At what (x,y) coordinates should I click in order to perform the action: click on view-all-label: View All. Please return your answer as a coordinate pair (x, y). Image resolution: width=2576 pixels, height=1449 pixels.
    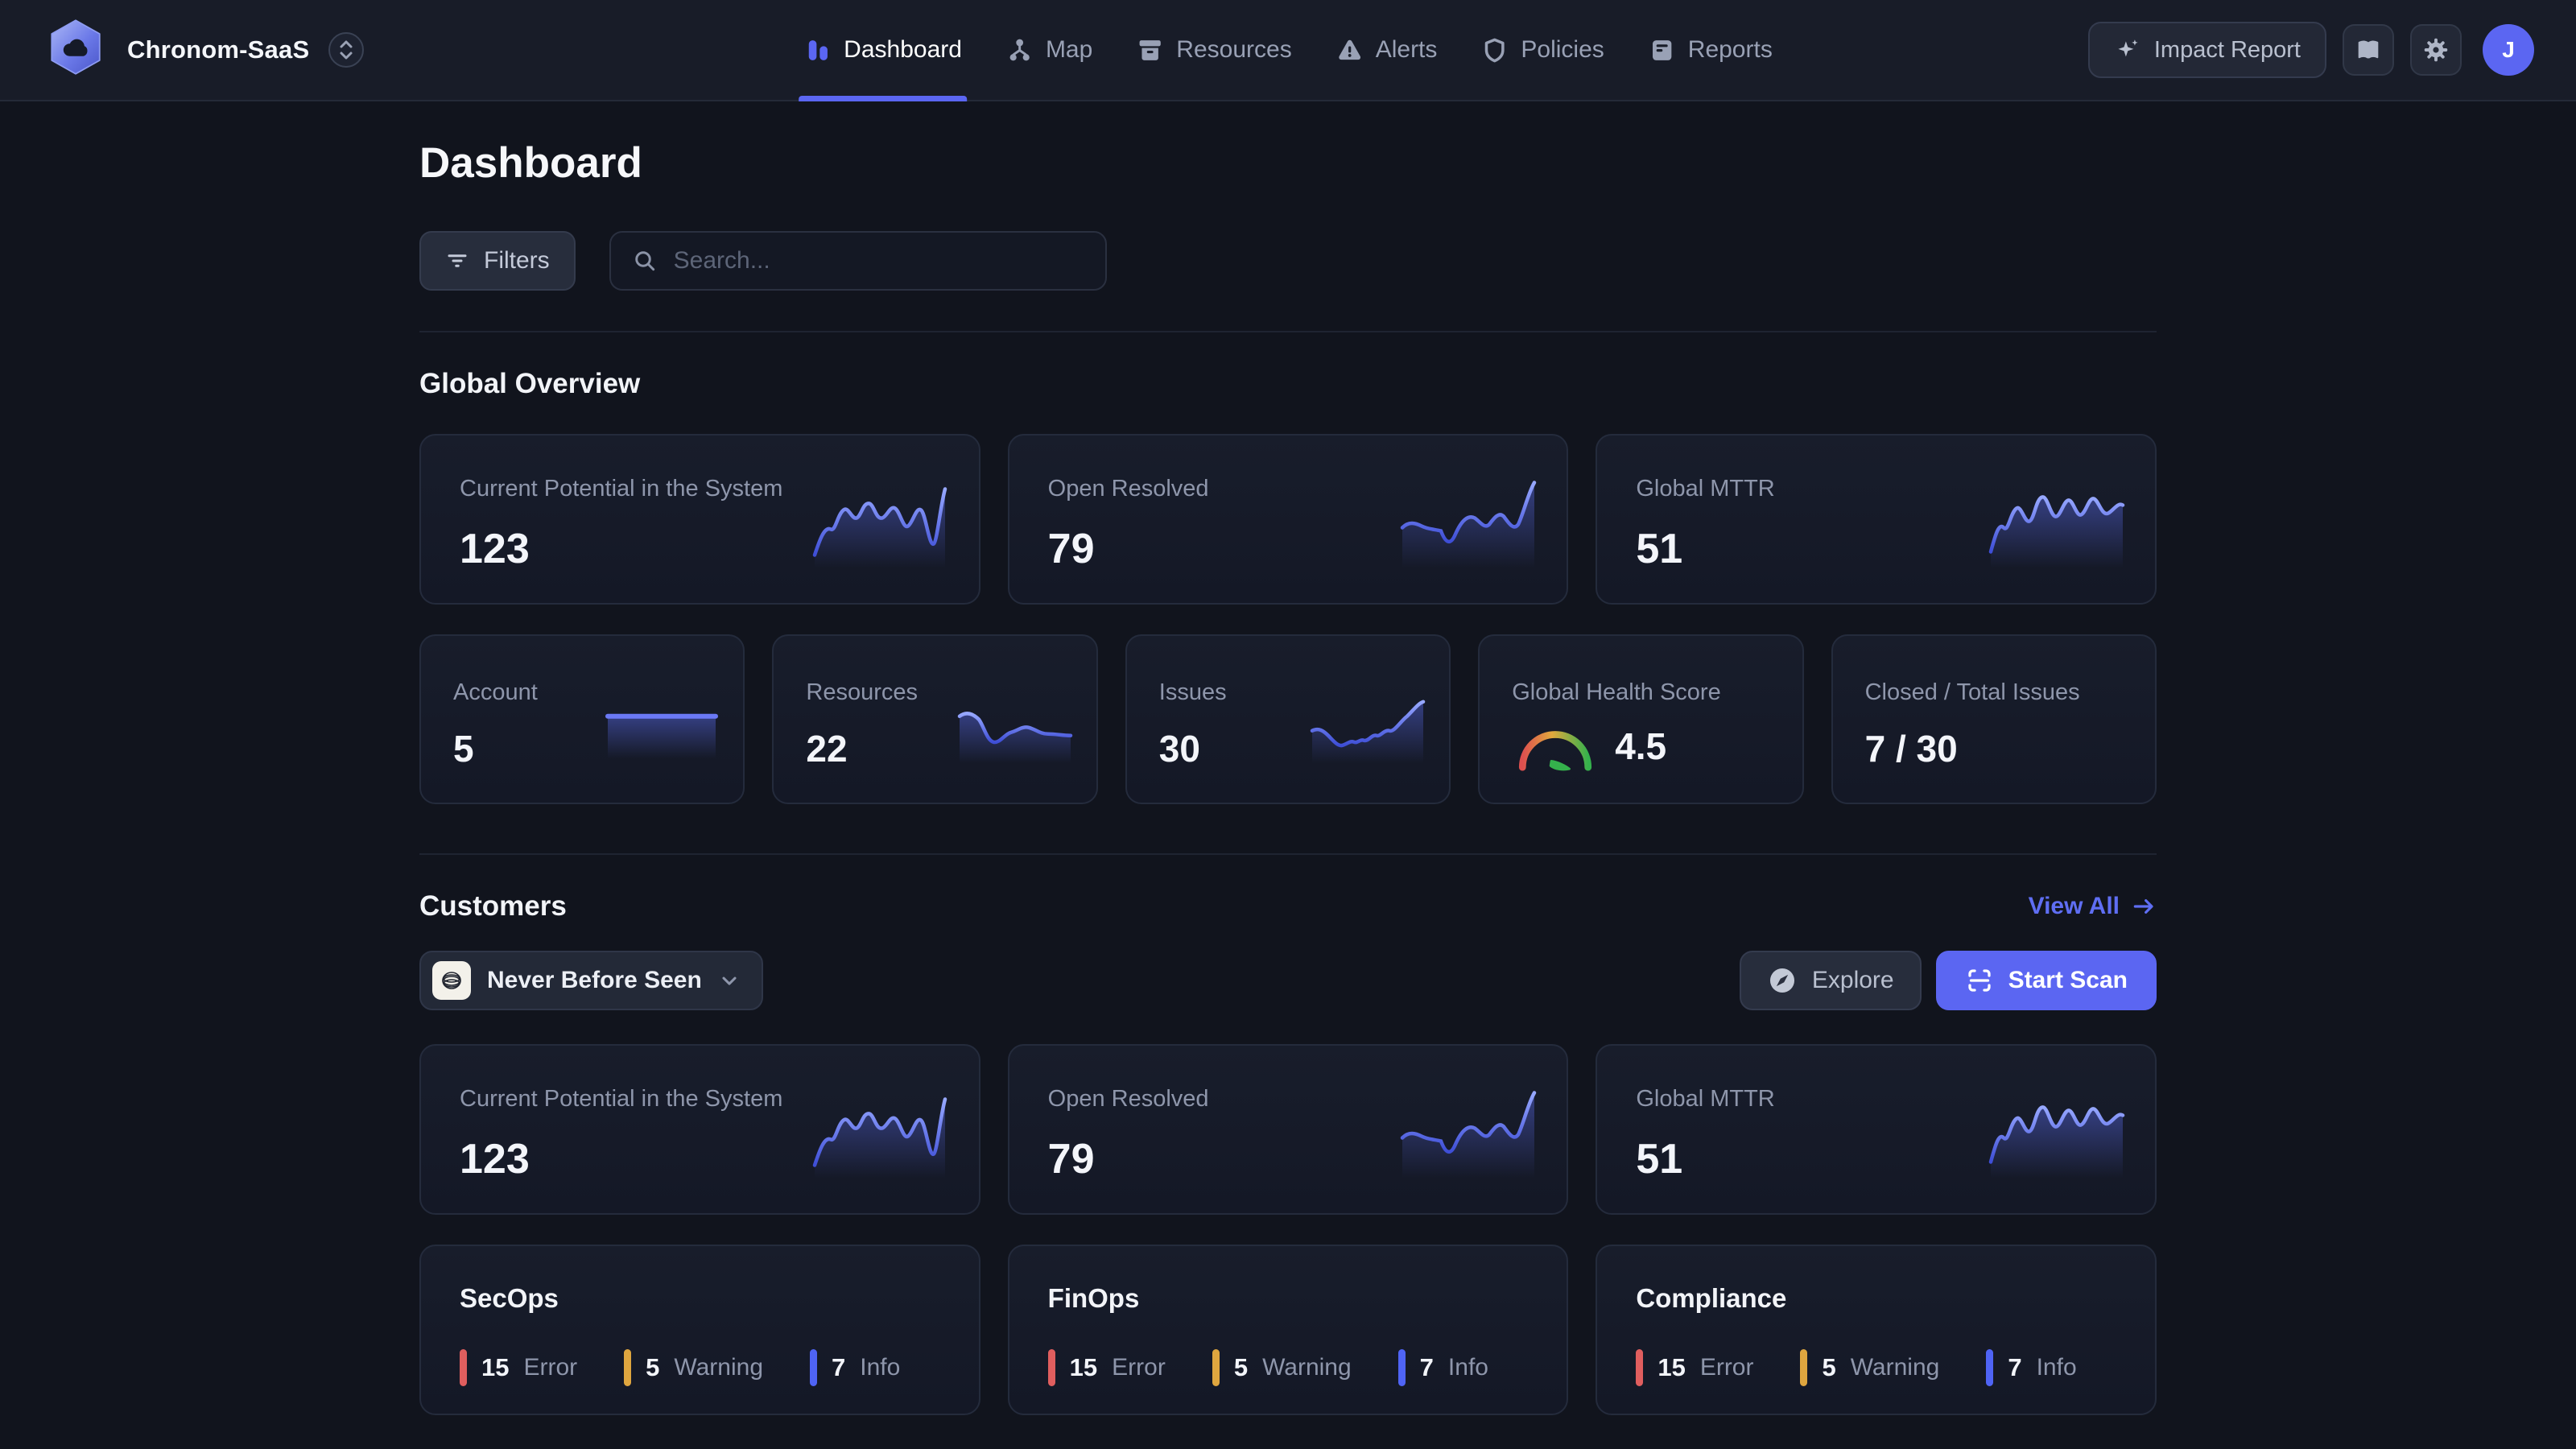
    Looking at the image, I should click on (2074, 906).